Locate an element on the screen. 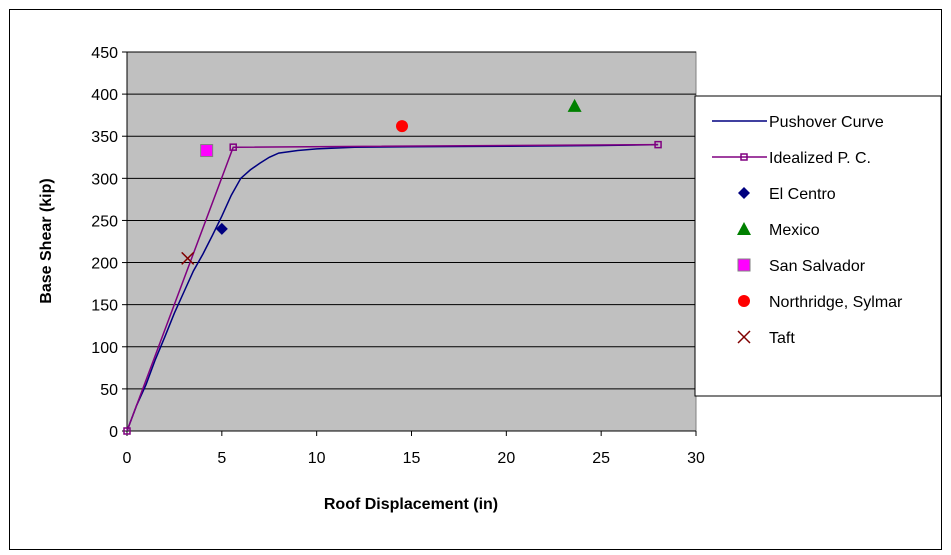 The width and height of the screenshot is (951, 555). x-tick-label-1: 5 is located at coordinates (221, 458).